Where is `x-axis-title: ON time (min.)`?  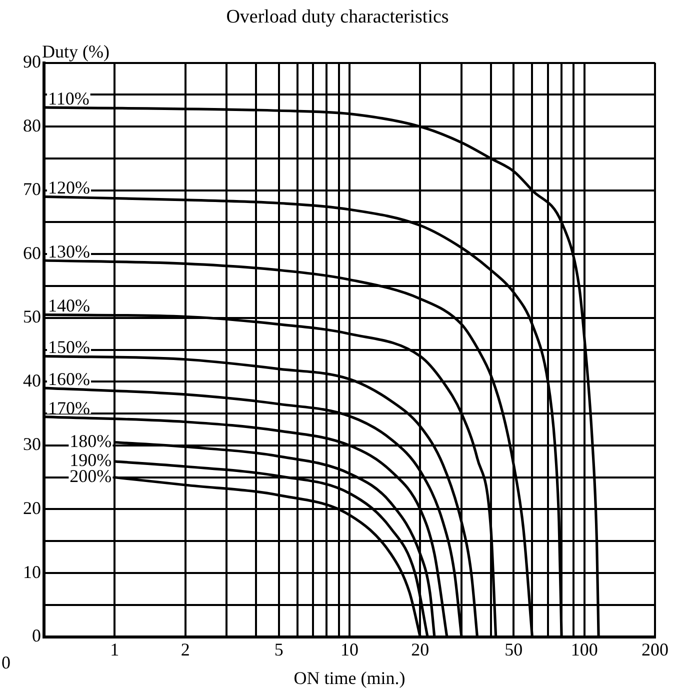 x-axis-title: ON time (min.) is located at coordinates (350, 678).